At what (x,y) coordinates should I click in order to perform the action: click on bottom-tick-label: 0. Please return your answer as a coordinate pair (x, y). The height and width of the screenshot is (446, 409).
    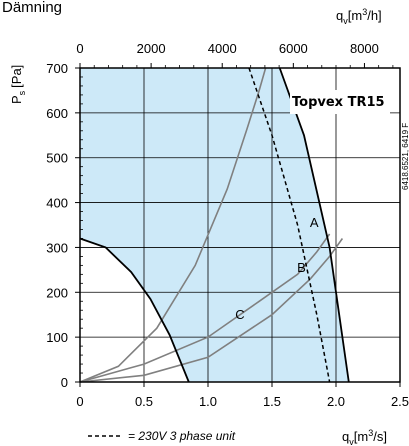
    Looking at the image, I should click on (79, 401).